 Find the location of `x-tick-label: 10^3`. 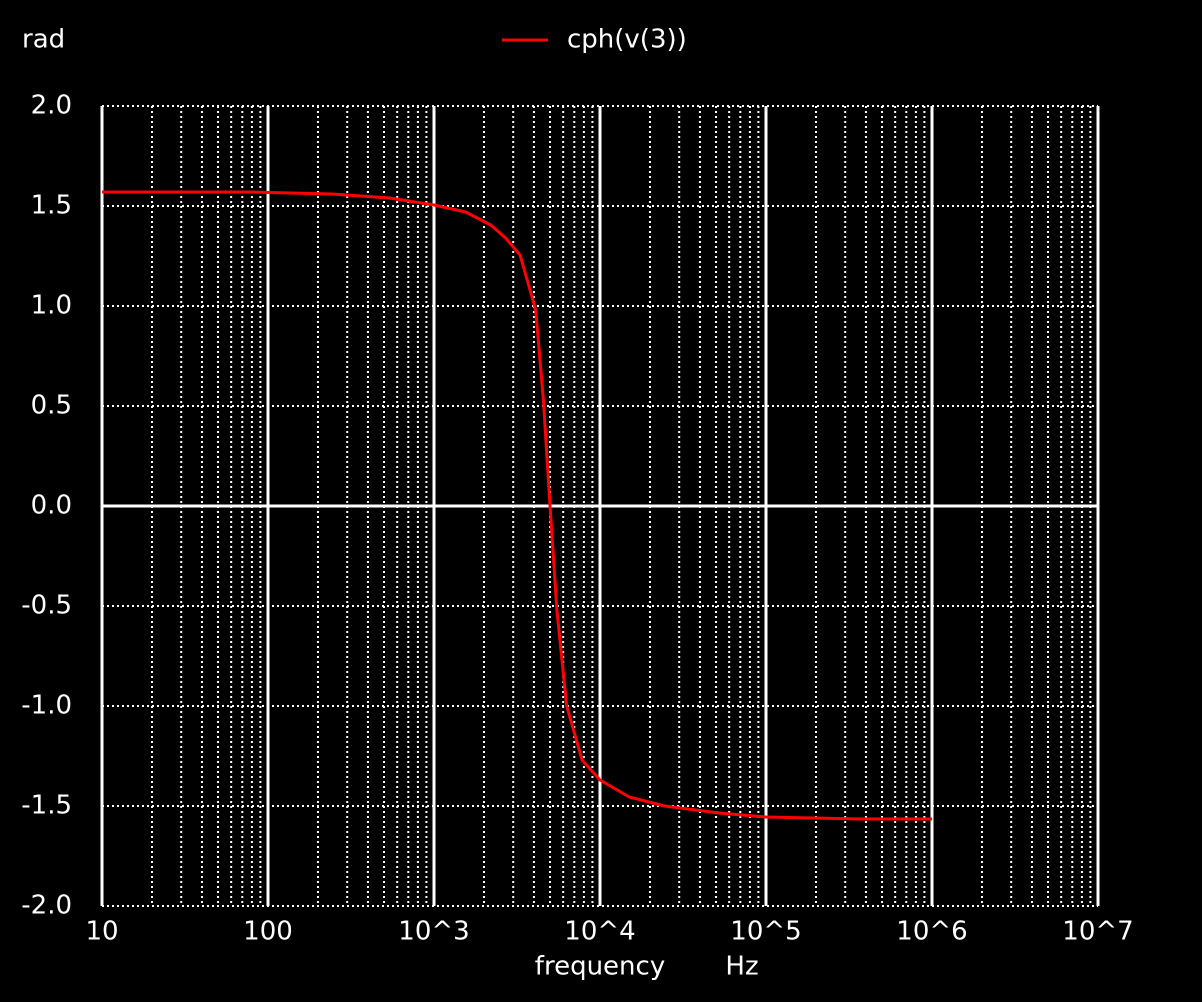

x-tick-label: 10^3 is located at coordinates (433, 932).